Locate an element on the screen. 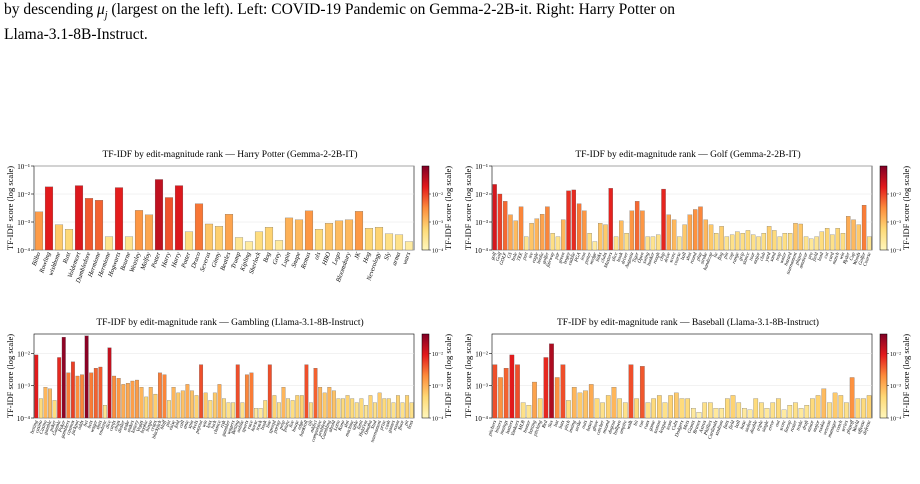 This screenshot has height=484, width=920. x-tick-label: Bog is located at coordinates (267, 257).